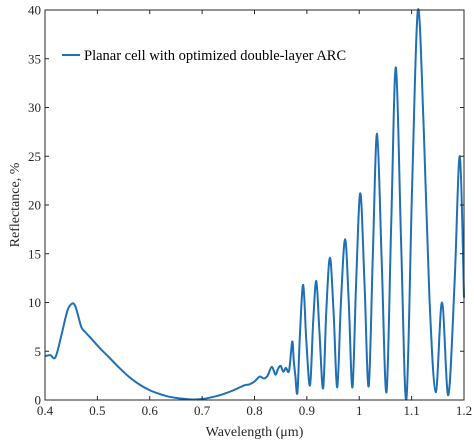  I want to click on x-tick-label: 0.8, so click(254, 410).